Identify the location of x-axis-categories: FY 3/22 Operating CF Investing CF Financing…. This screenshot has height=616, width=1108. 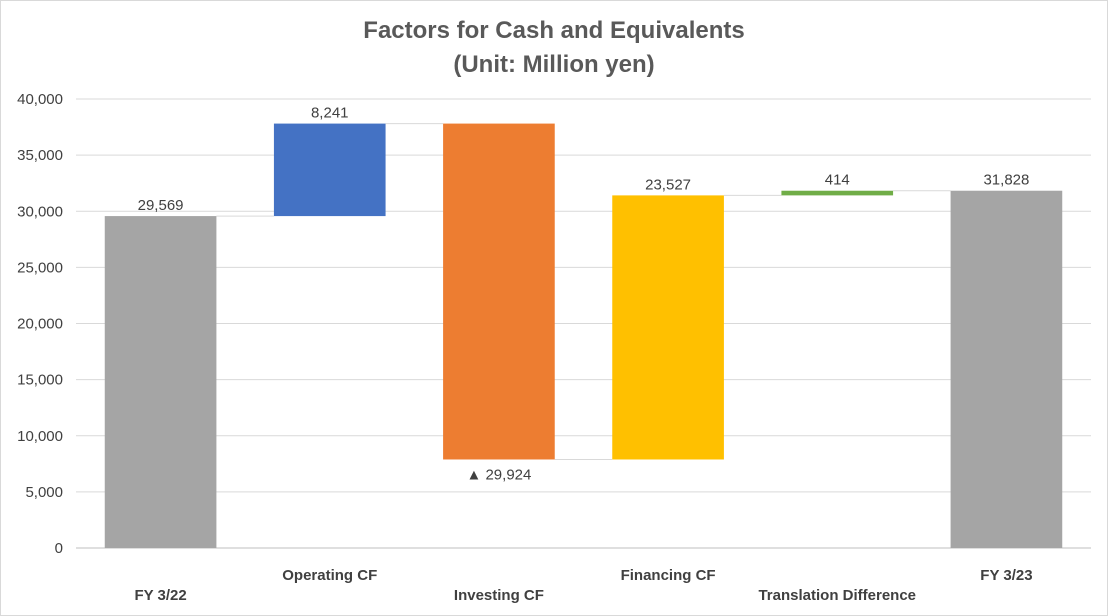
(583, 585).